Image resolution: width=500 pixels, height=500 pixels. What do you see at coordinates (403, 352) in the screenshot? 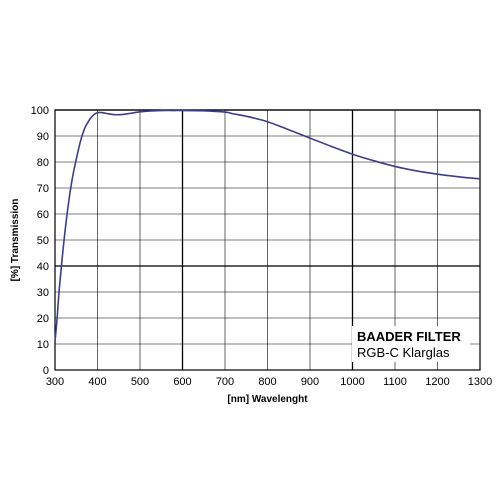
I see `annotation-subtitle: RGB-C Klarglas` at bounding box center [403, 352].